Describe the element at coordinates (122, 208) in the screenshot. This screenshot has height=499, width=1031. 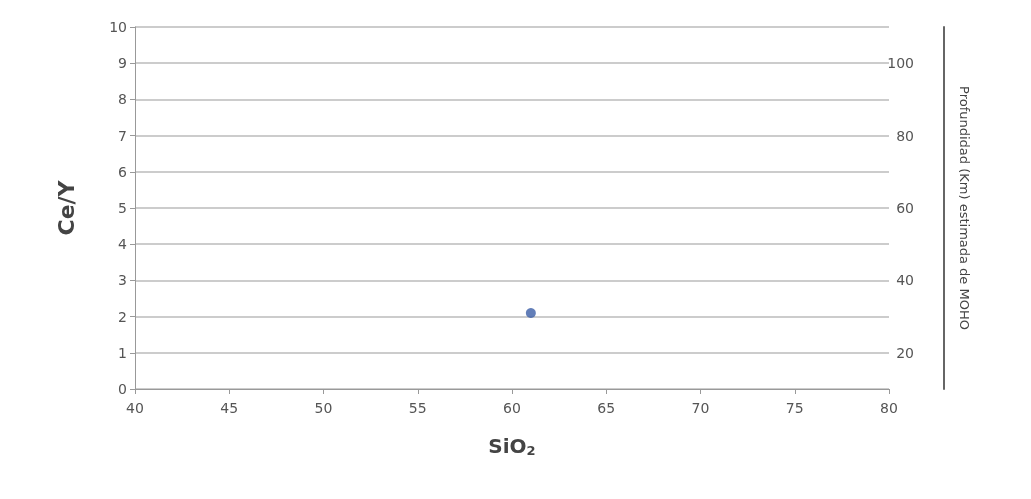
I see `y-tick-label: 5` at that location.